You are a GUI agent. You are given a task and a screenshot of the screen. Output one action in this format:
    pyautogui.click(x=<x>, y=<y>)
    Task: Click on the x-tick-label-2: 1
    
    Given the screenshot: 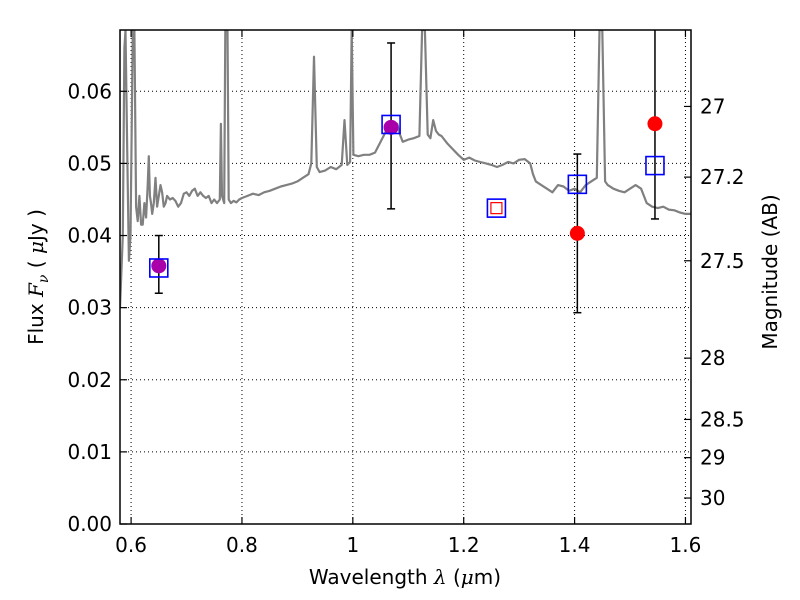 What is the action you would take?
    pyautogui.click(x=352, y=545)
    